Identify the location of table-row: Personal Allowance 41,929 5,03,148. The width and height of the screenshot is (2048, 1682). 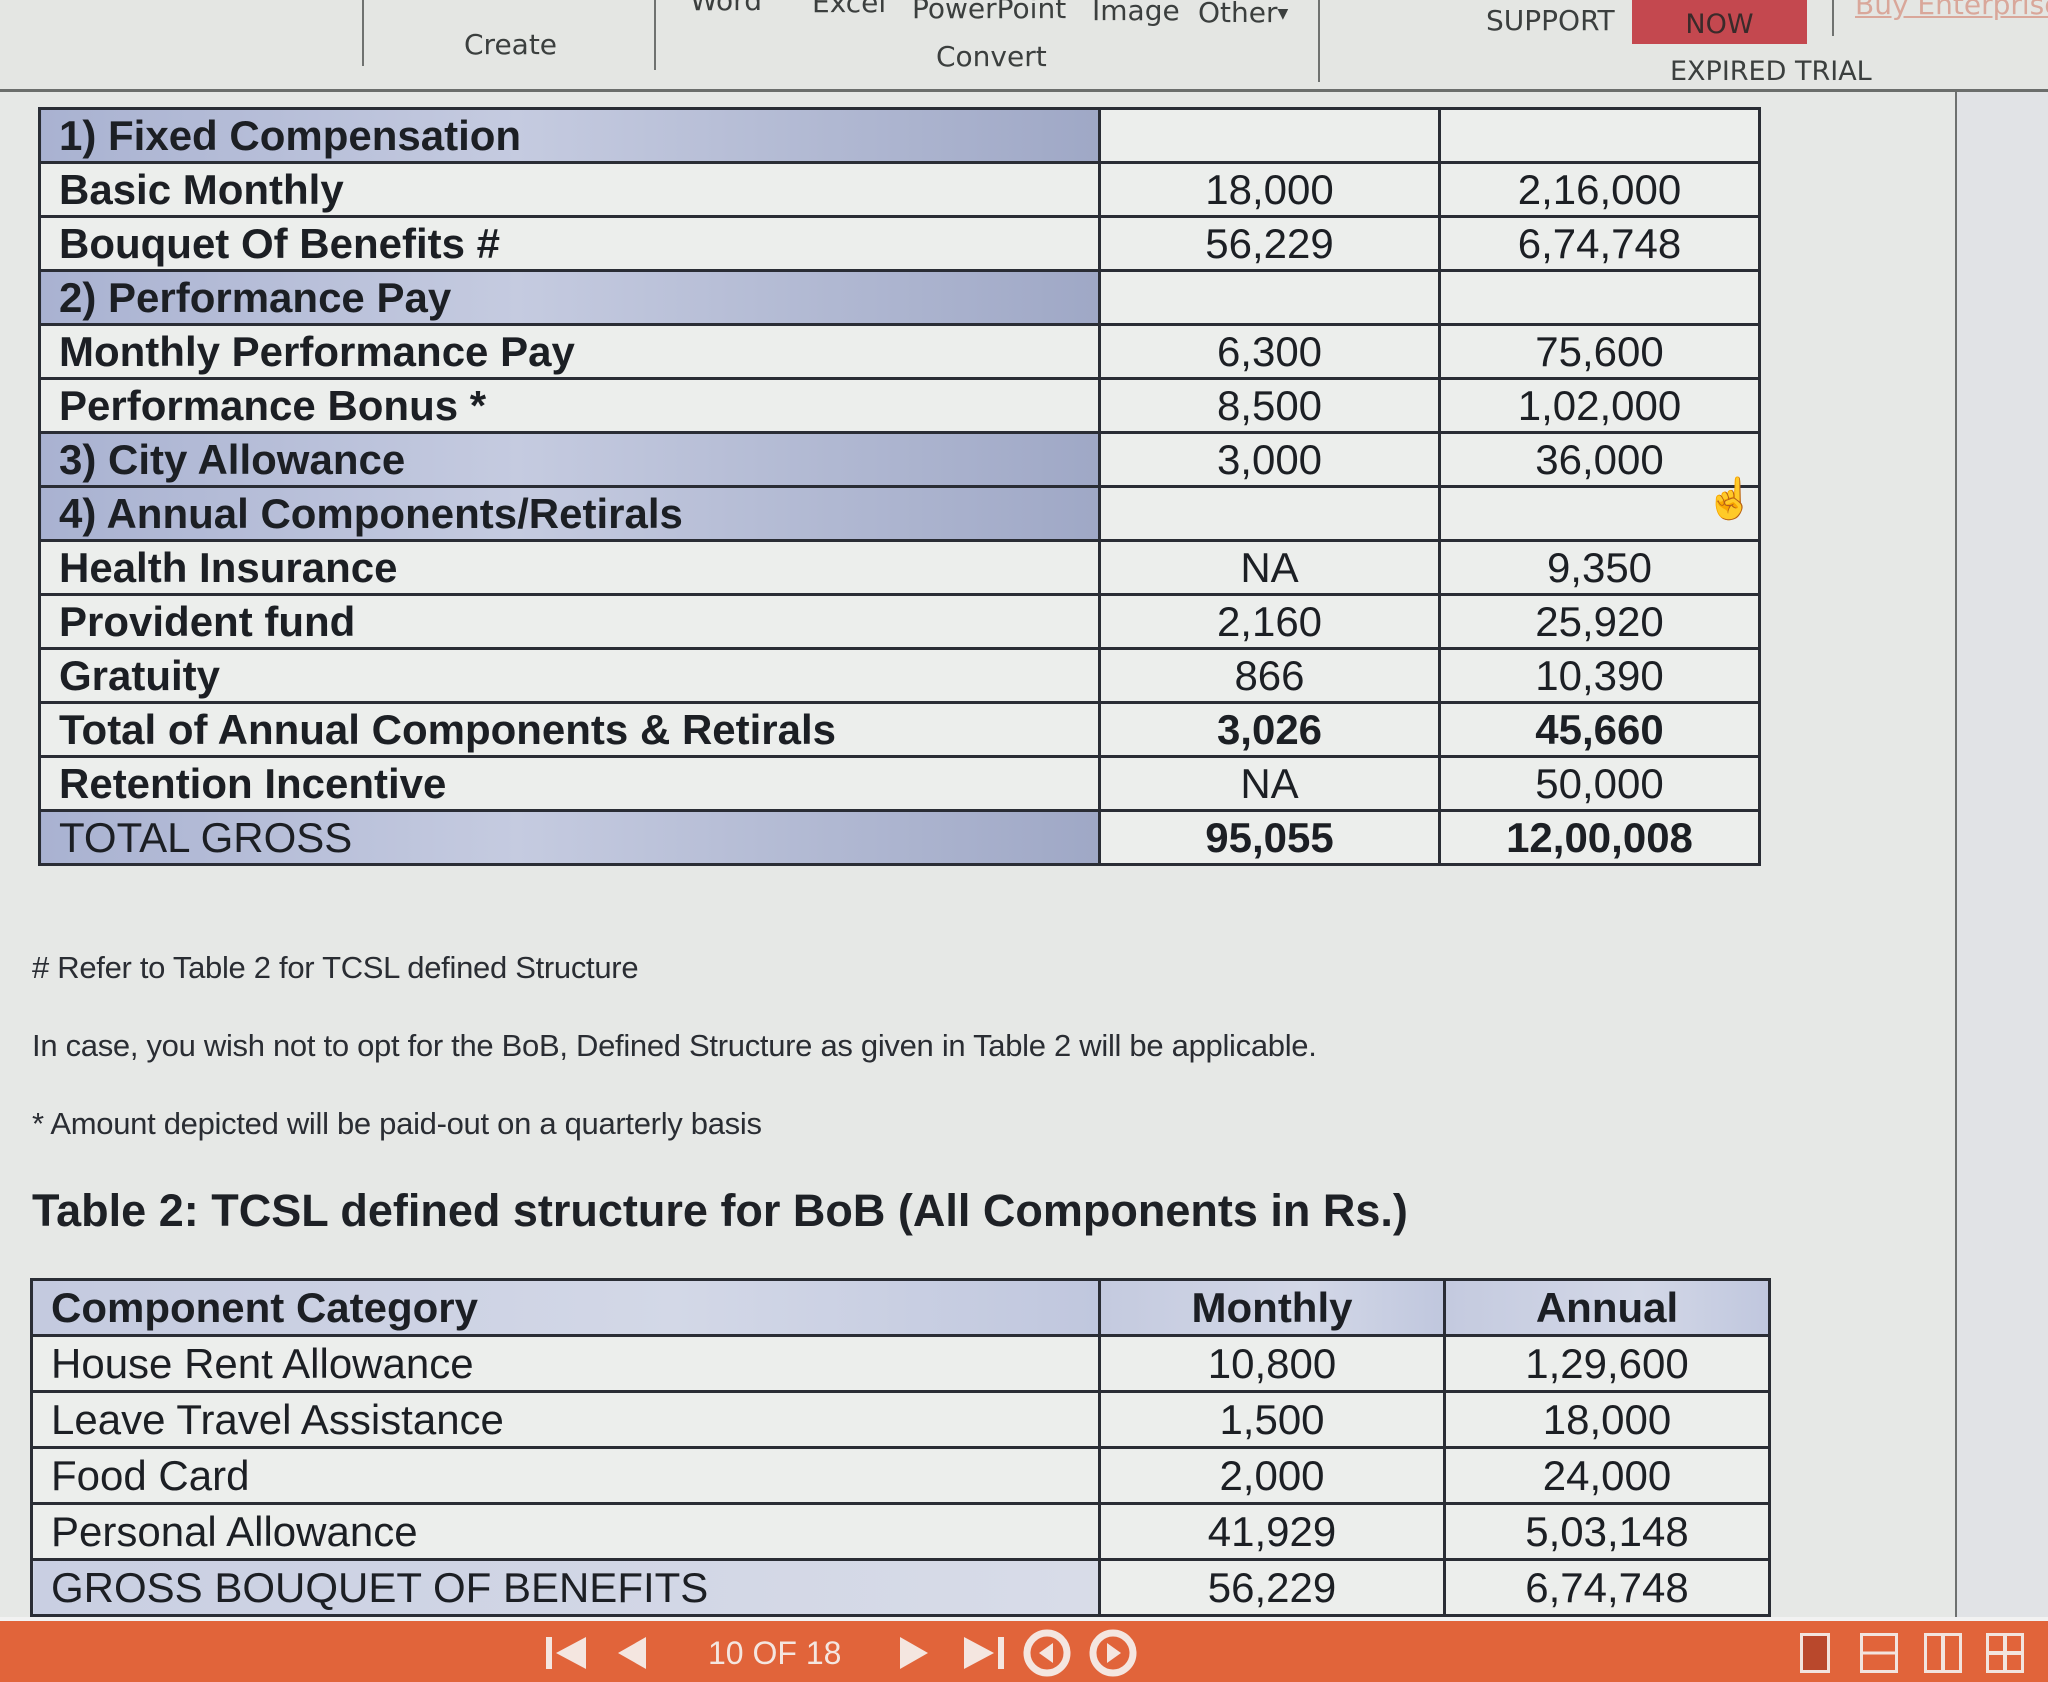
(900, 1531).